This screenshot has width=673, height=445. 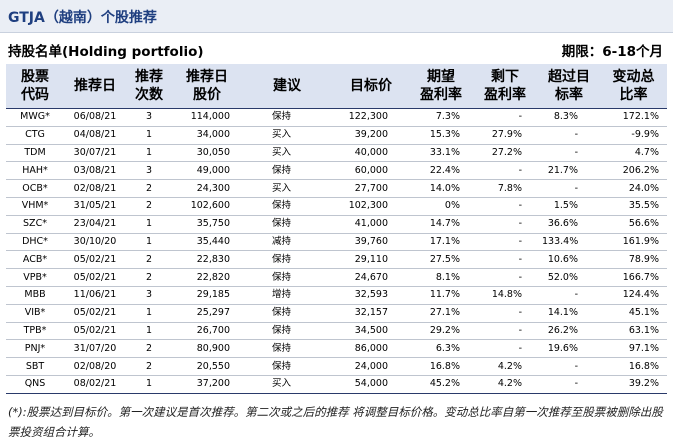 I want to click on portfolio-subheading: 持股名单(Holding portfolio) 期限：6-18个月, so click(x=336, y=49).